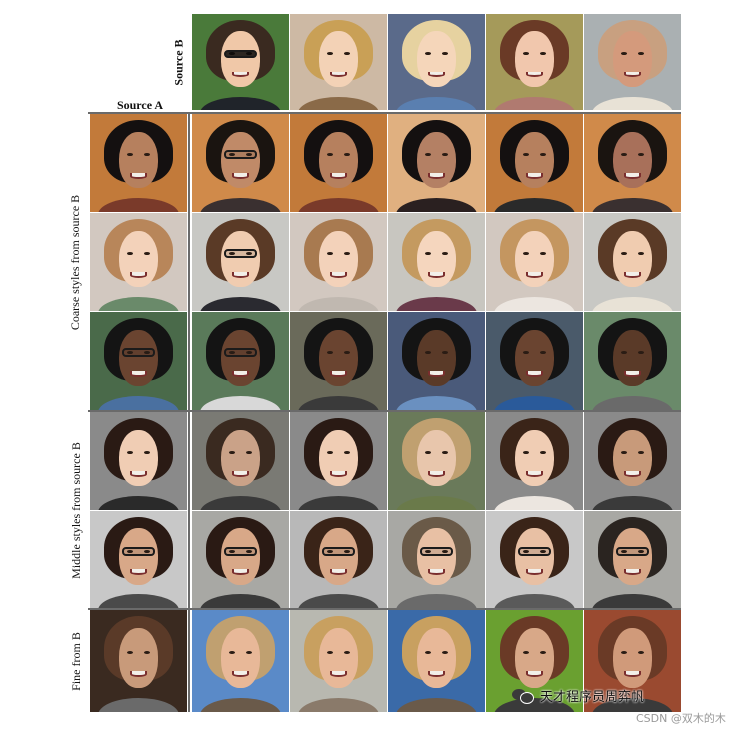 The height and width of the screenshot is (731, 756). I want to click on divider-coarse-middle, so click(384, 411).